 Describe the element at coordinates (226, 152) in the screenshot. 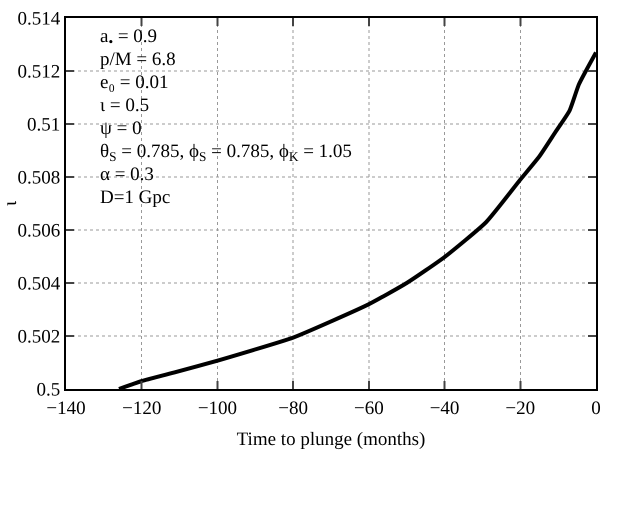

I see `annotation: θ$_{S}$ = 0.785, ϕ$_{S}$ = 0.785, ϕ$_{K}$ = 1.05` at that location.